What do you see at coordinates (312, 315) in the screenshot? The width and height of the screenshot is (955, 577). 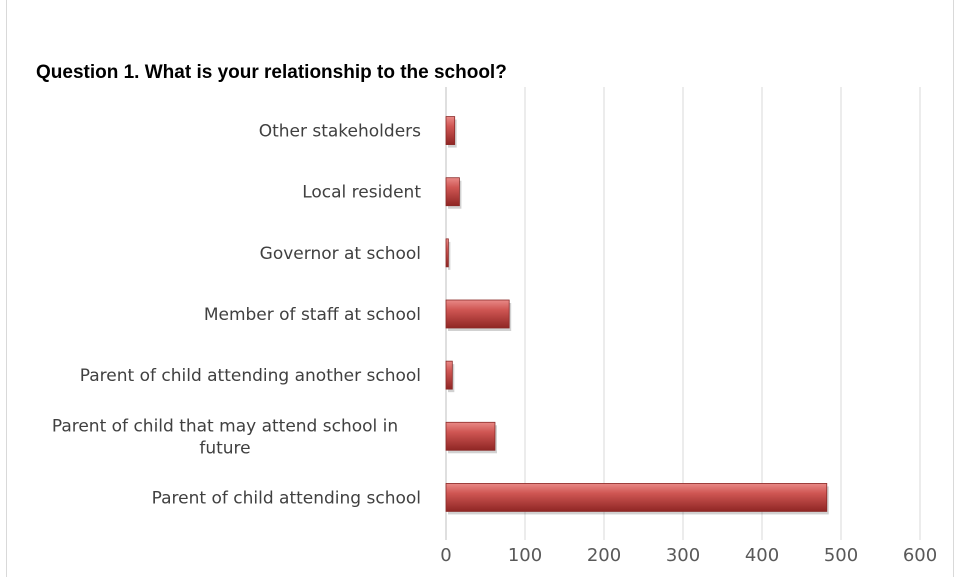 I see `category-label: Member of staff at school` at bounding box center [312, 315].